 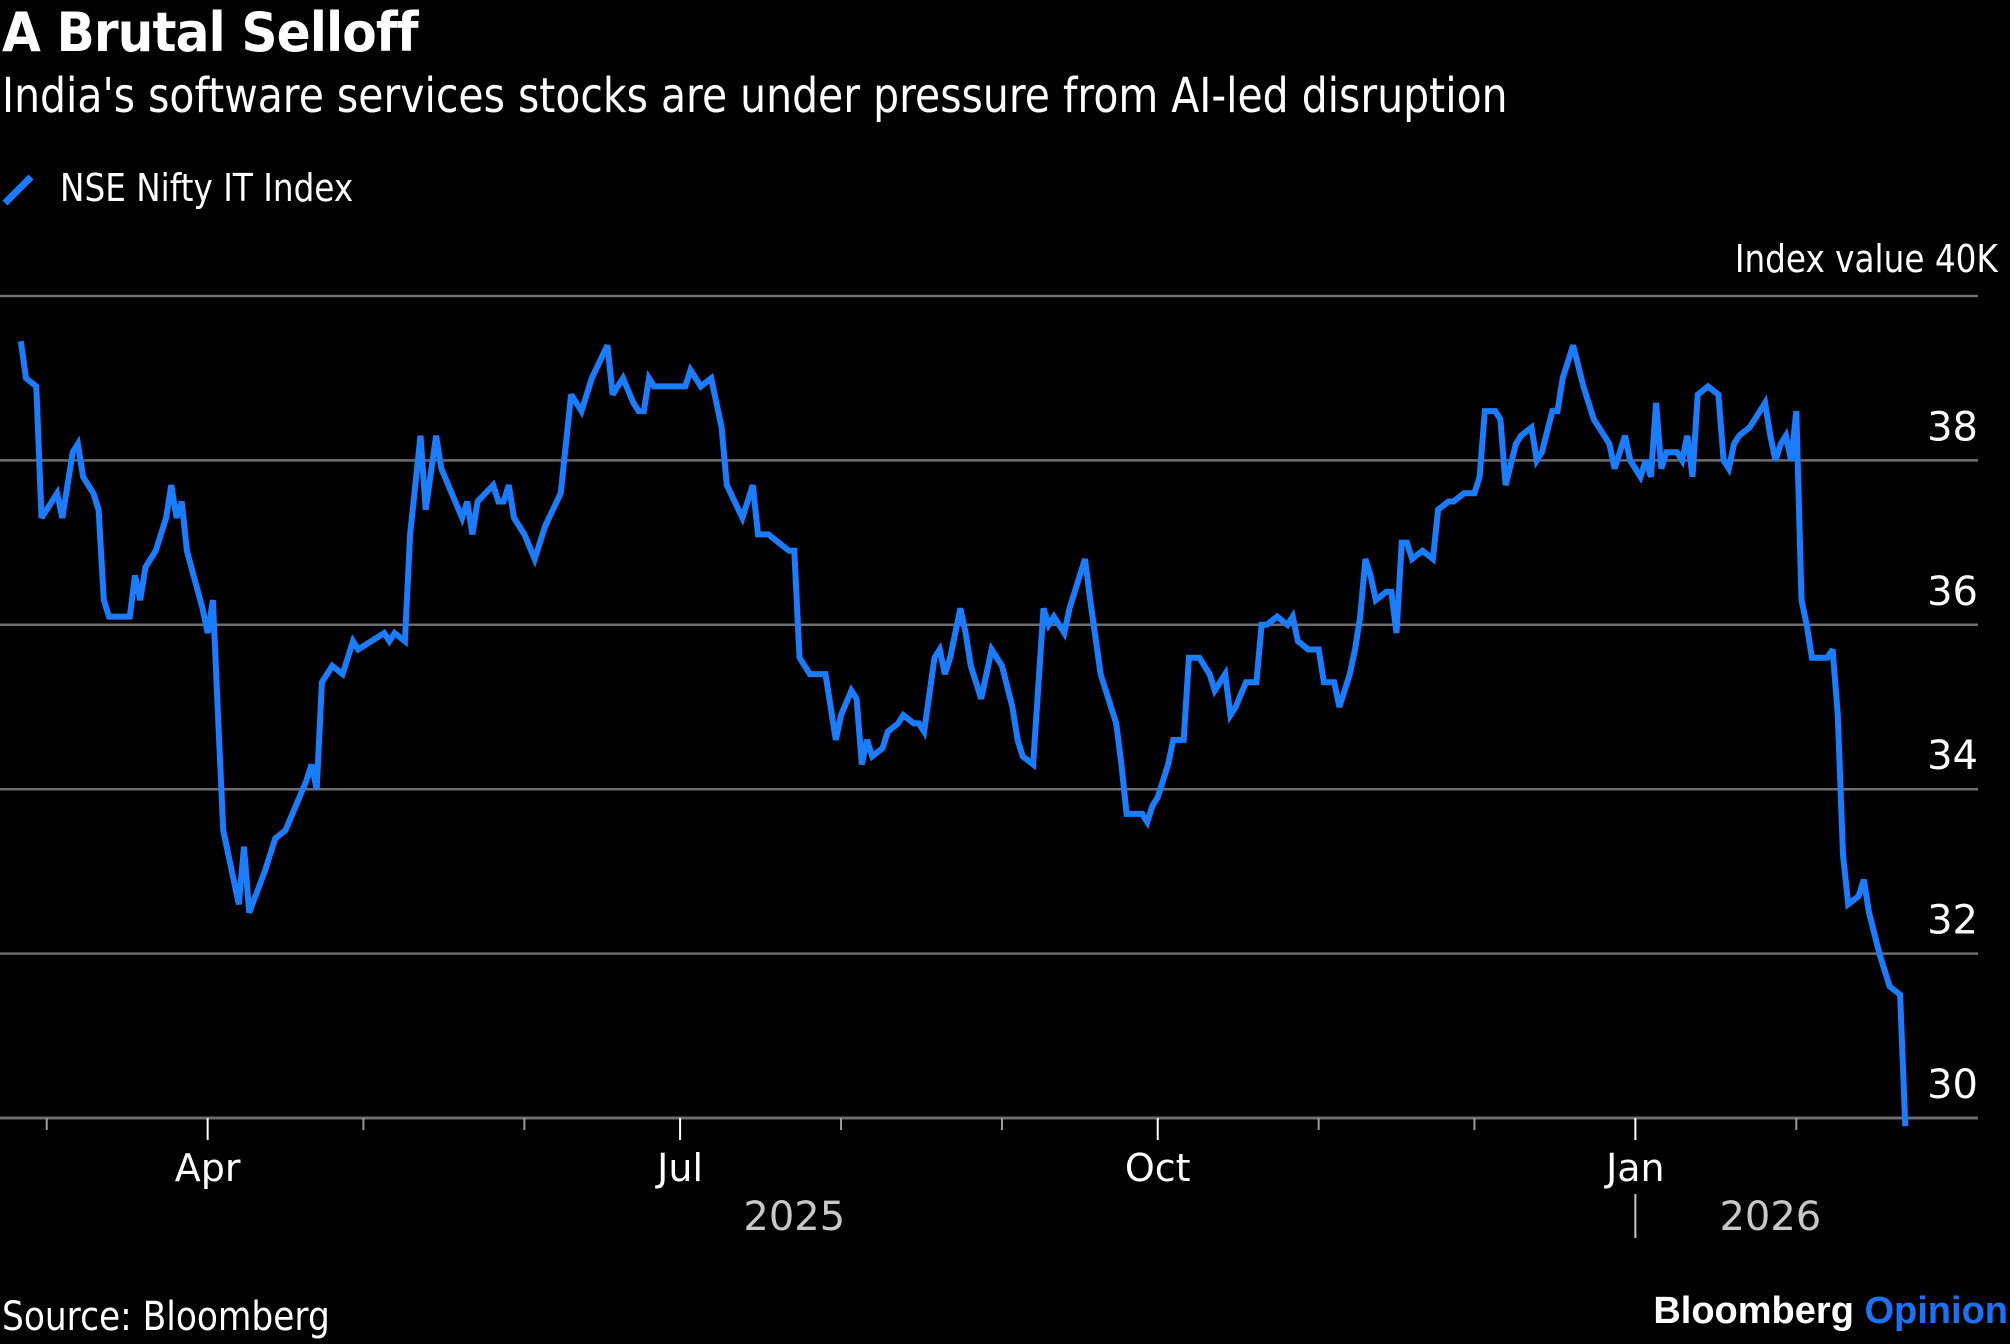 I want to click on legend: NSE Nifty IT Index, so click(x=200, y=188).